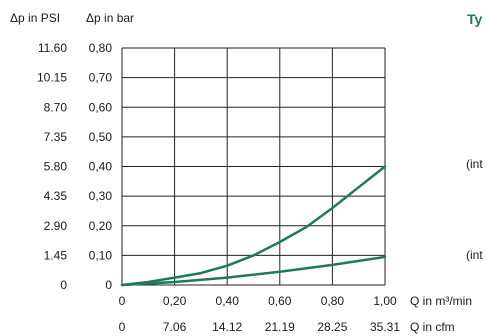 Image resolution: width=487 pixels, height=336 pixels. I want to click on x-axis-unit-m3: Q in m³/min, so click(441, 301).